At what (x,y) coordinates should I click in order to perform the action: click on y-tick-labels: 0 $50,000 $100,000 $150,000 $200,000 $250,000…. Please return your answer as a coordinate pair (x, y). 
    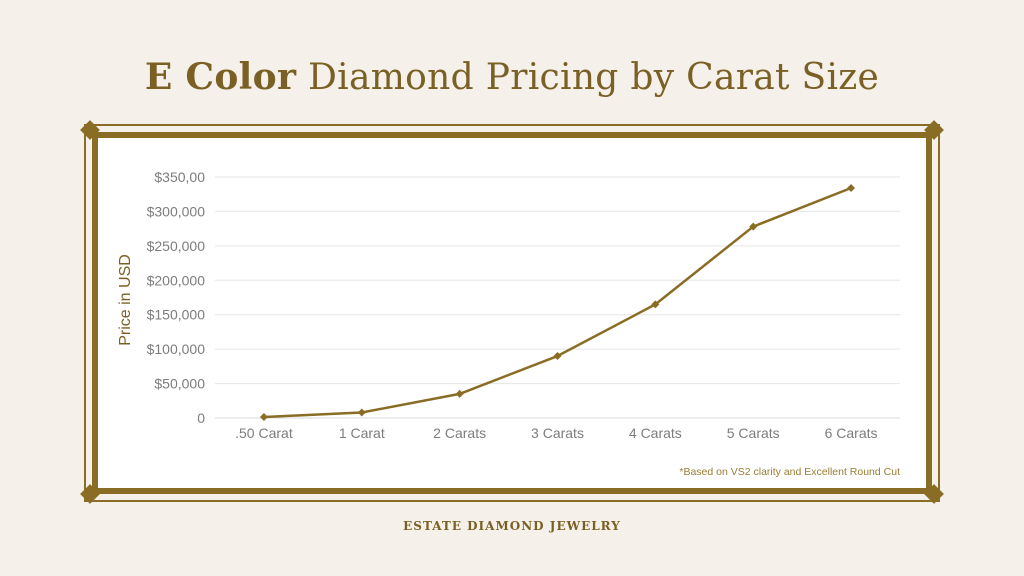
    Looking at the image, I should click on (176, 297).